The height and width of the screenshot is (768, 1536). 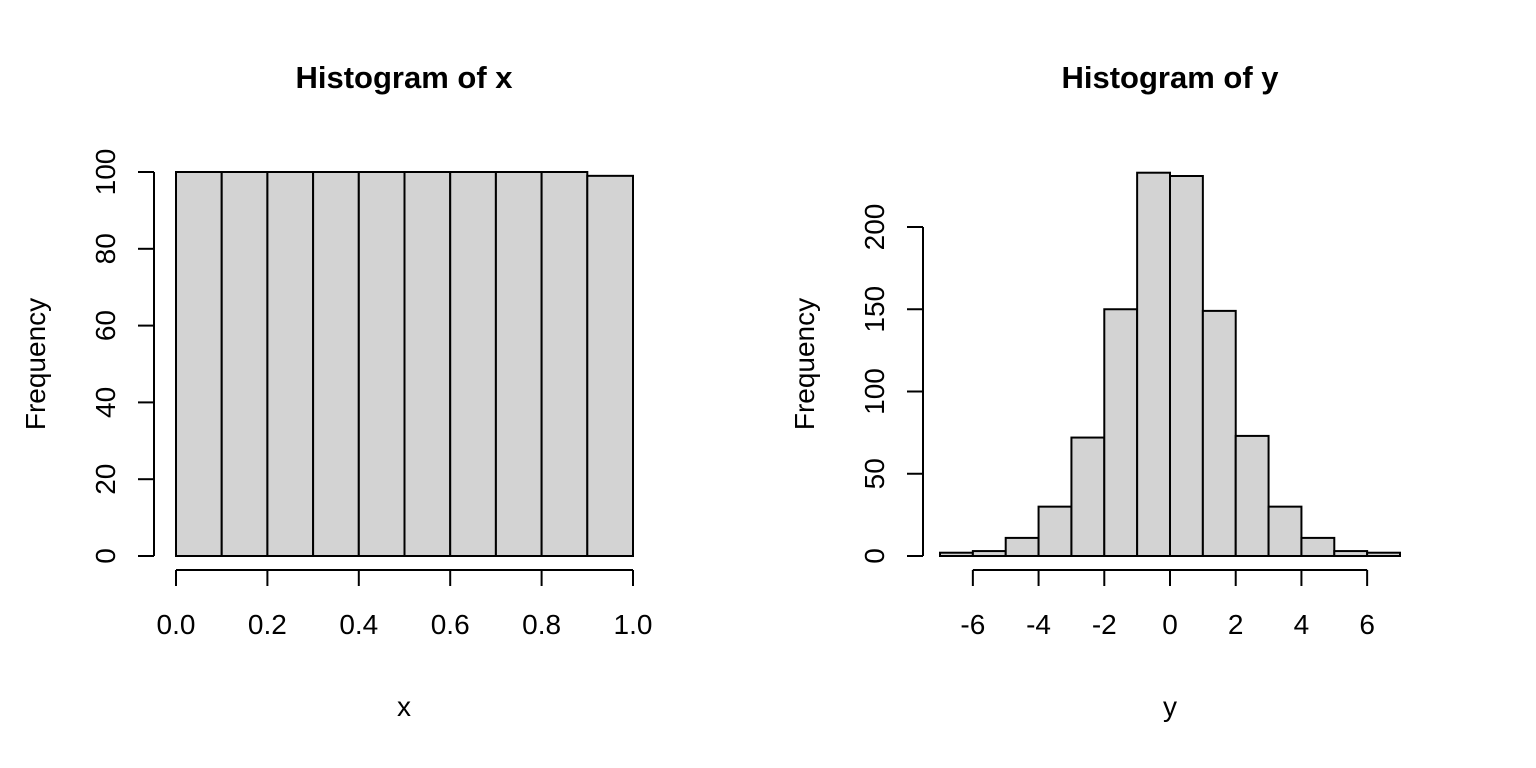 I want to click on hist-y-ytick-label-4: 200, so click(x=874, y=227).